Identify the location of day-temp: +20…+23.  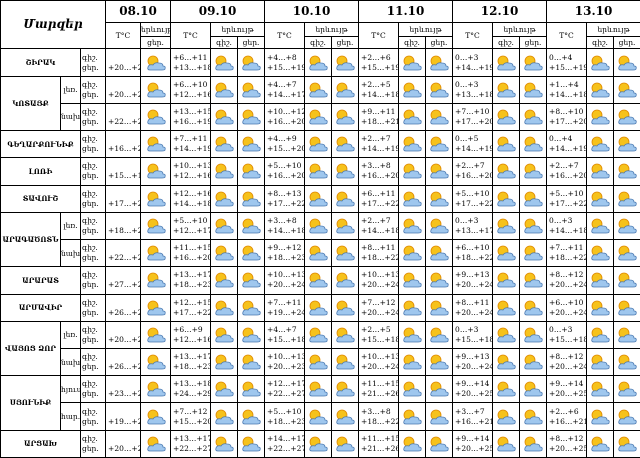
(124, 339).